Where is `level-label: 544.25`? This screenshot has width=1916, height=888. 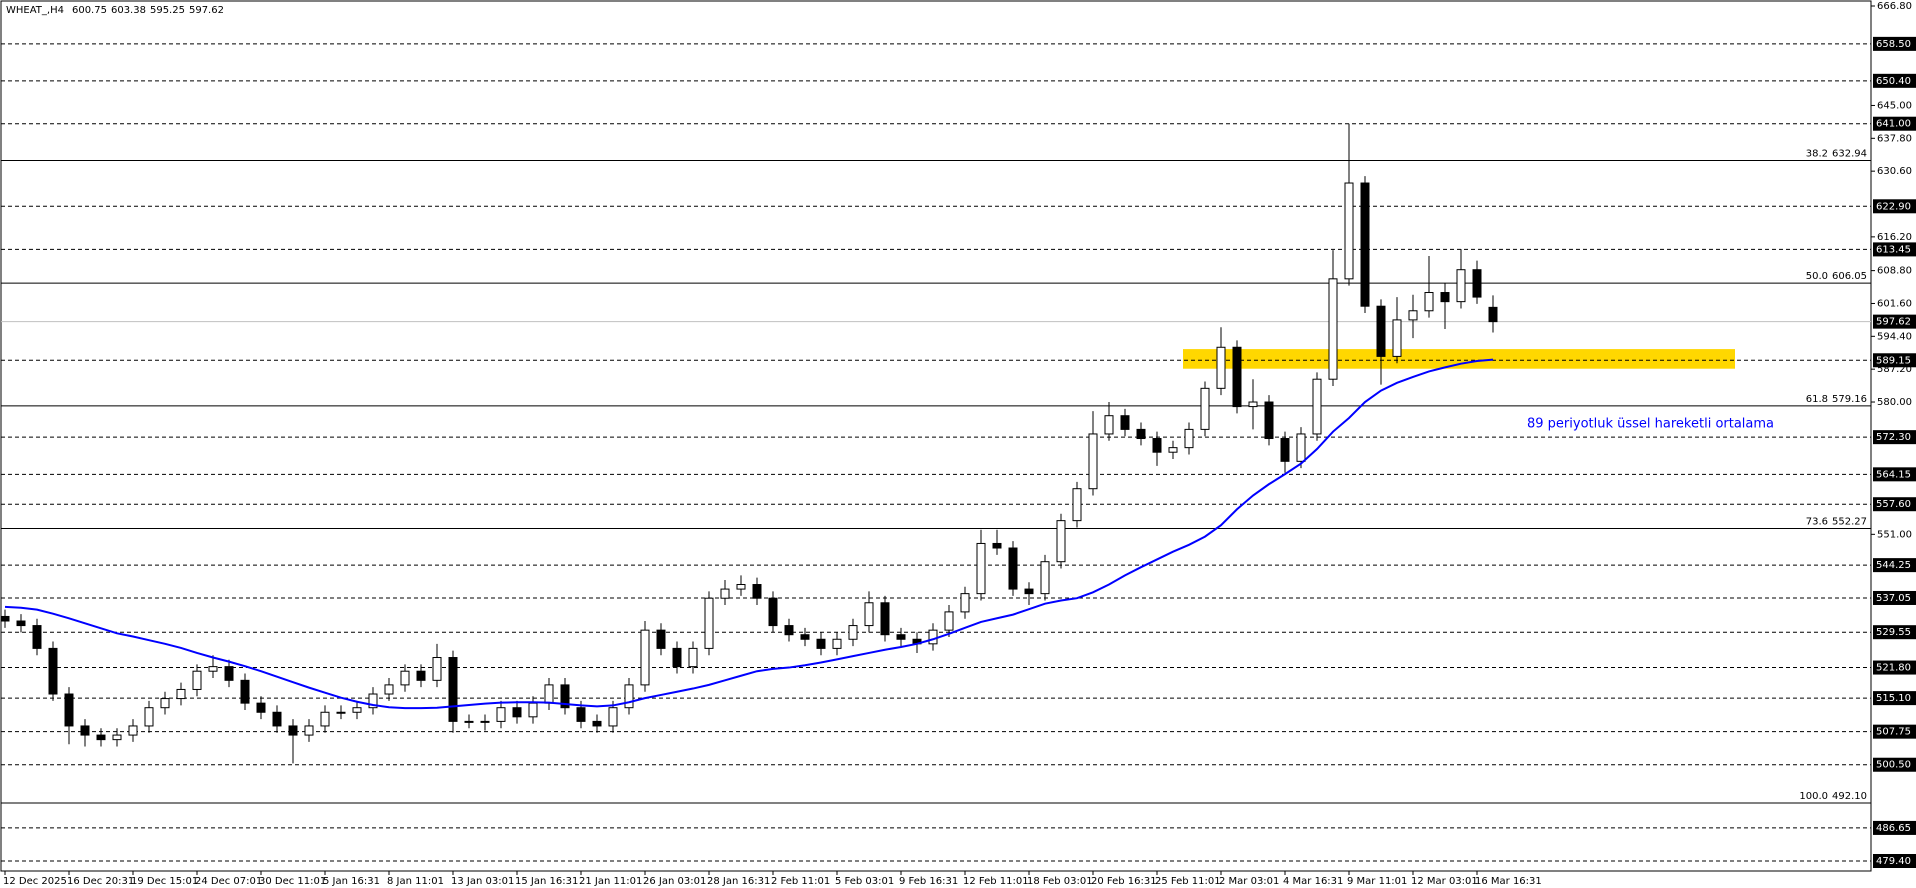 level-label: 544.25 is located at coordinates (1893, 565).